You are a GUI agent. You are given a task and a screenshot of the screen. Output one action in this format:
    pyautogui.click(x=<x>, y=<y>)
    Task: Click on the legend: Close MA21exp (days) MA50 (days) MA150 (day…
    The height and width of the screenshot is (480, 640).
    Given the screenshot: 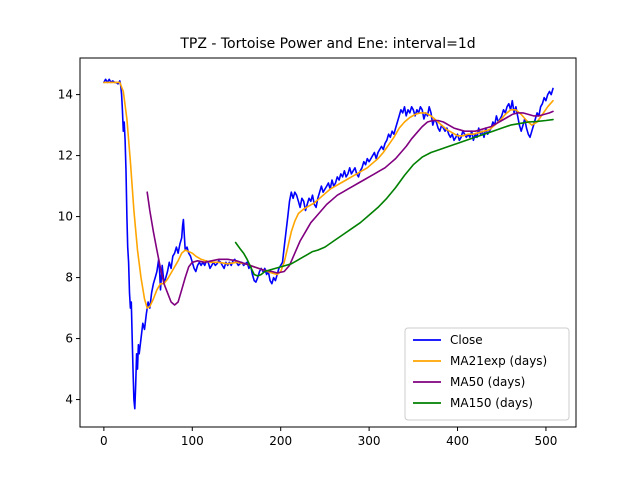 What is the action you would take?
    pyautogui.click(x=487, y=374)
    